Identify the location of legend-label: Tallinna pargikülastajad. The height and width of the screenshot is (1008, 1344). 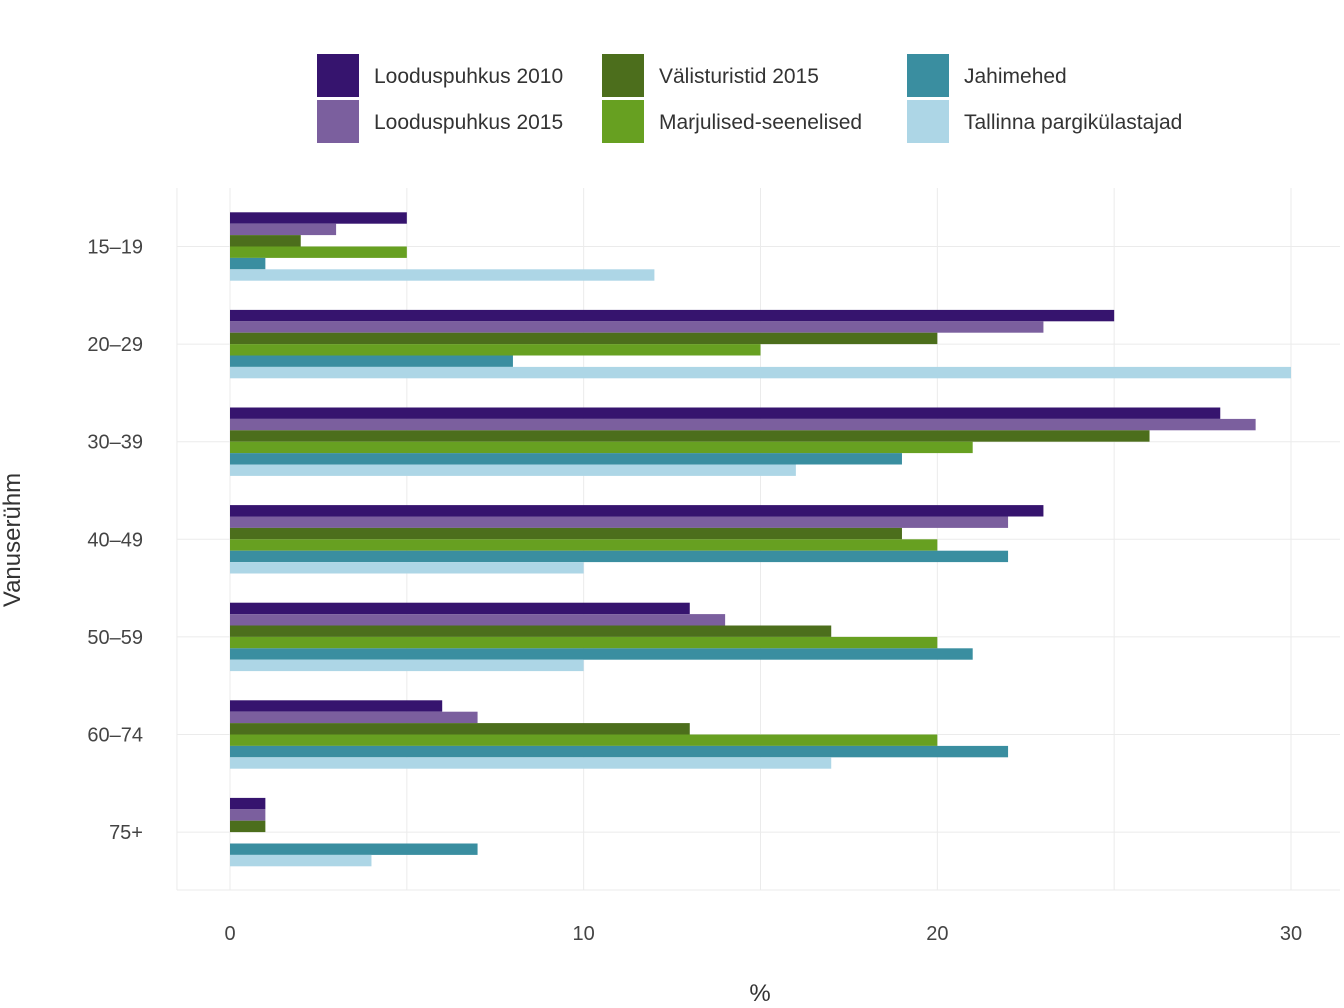
(1073, 122).